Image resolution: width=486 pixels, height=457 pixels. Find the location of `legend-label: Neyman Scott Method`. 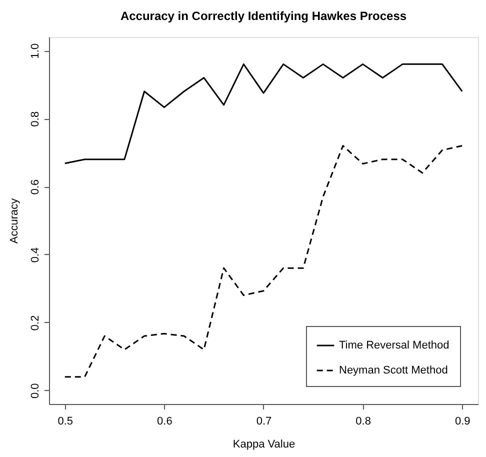

legend-label: Neyman Scott Method is located at coordinates (393, 370).